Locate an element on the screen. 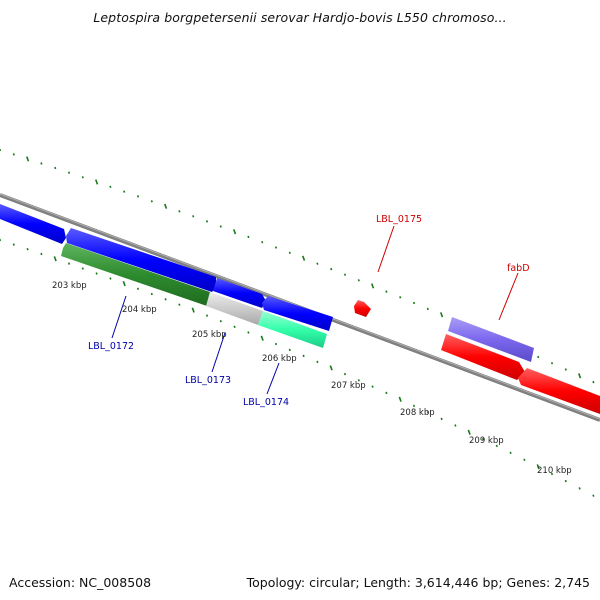  gene-red-a is located at coordinates (483, 357).